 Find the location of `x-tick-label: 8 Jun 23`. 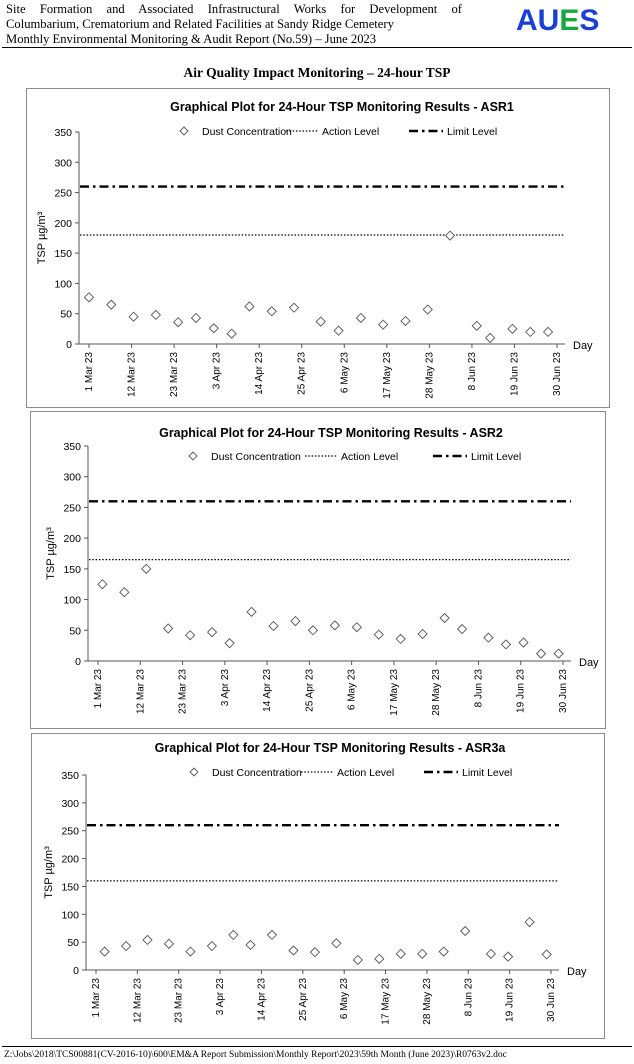

x-tick-label: 8 Jun 23 is located at coordinates (472, 371).